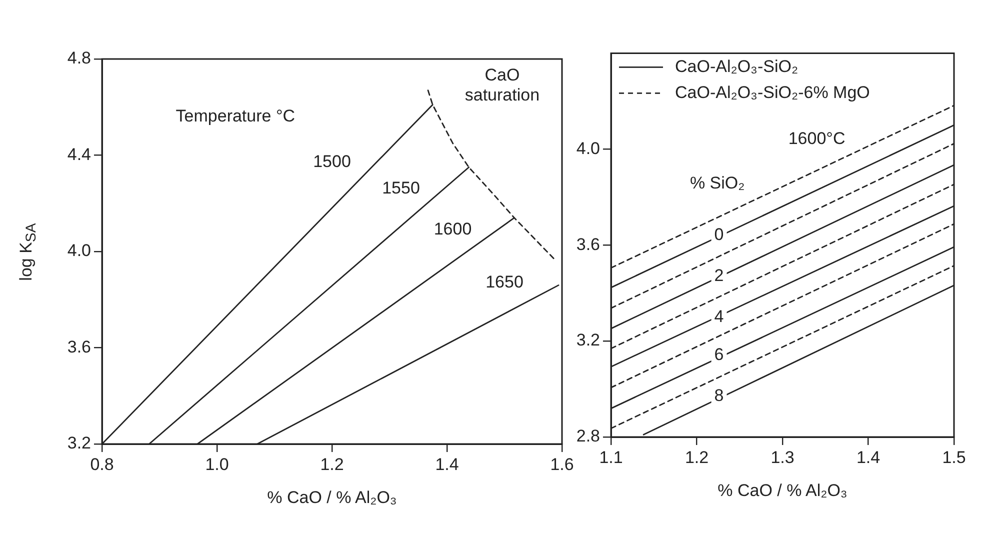 This screenshot has height=544, width=982. I want to click on annotation: 8, so click(719, 395).